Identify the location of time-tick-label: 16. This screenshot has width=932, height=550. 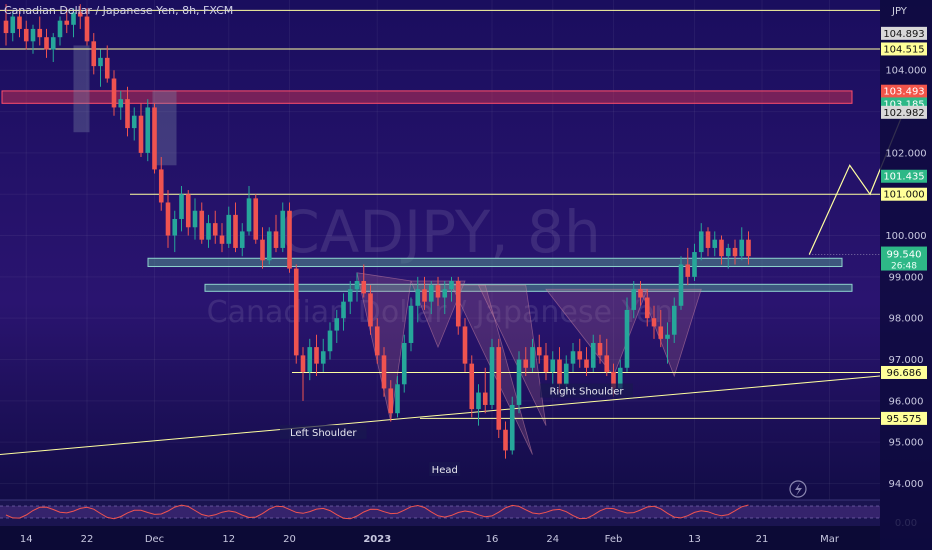
(492, 539).